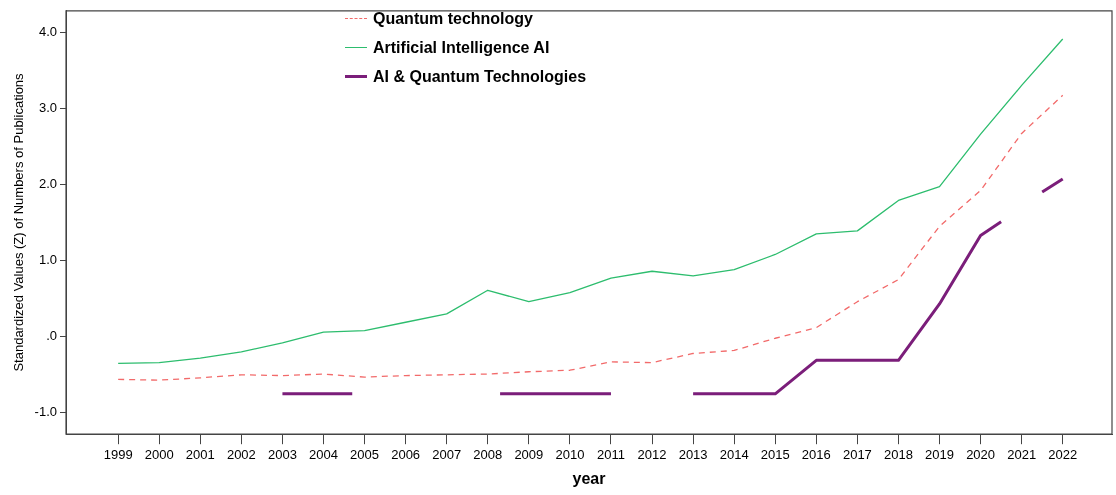  Describe the element at coordinates (1022, 454) in the screenshot. I see `x-tick-label: 2021` at that location.